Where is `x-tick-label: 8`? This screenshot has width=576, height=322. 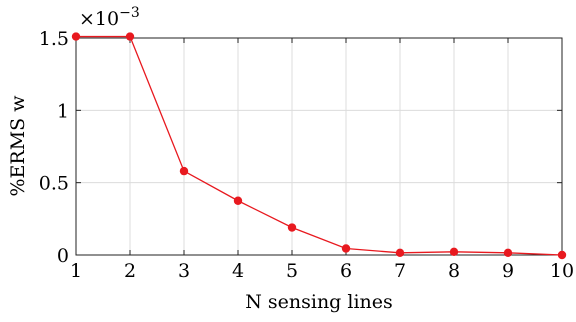 x-tick-label: 8 is located at coordinates (454, 271).